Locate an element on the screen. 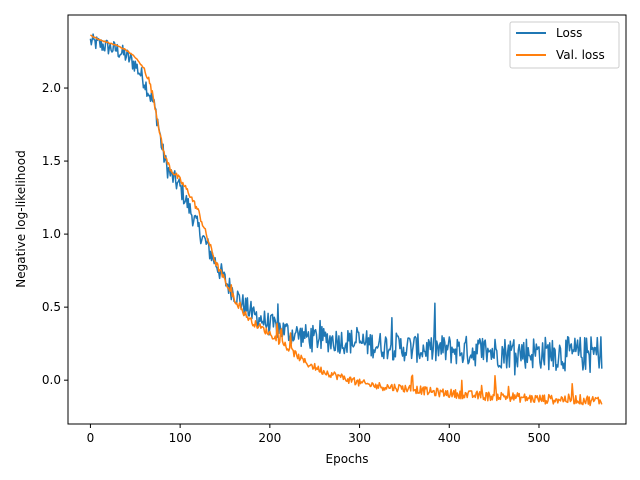 The image size is (640, 480). x-tick-label: 0 is located at coordinates (91, 438).